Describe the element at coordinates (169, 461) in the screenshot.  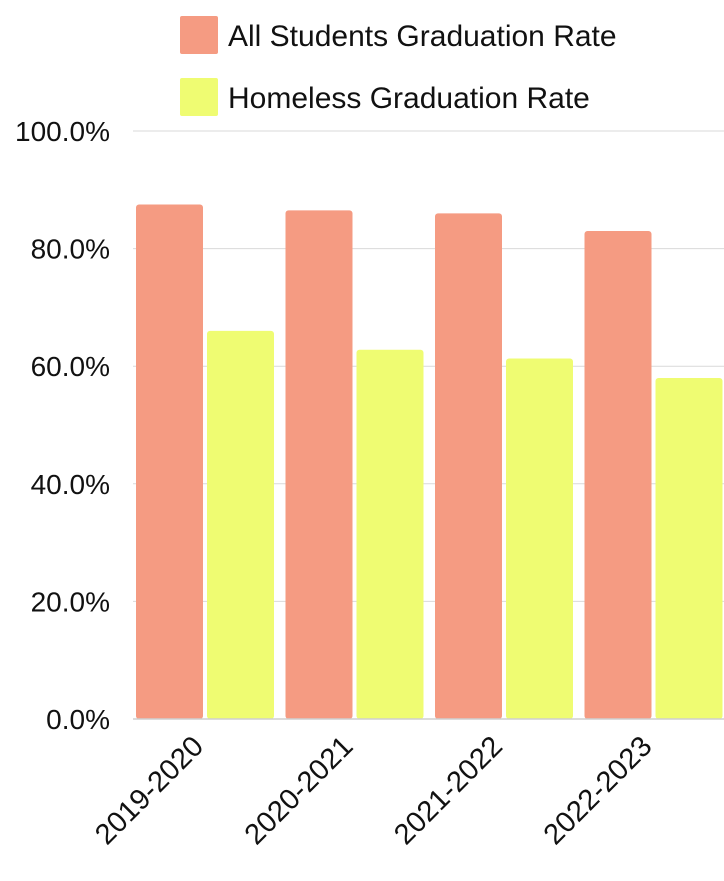
I see `bar-all-students-2019-2020` at that location.